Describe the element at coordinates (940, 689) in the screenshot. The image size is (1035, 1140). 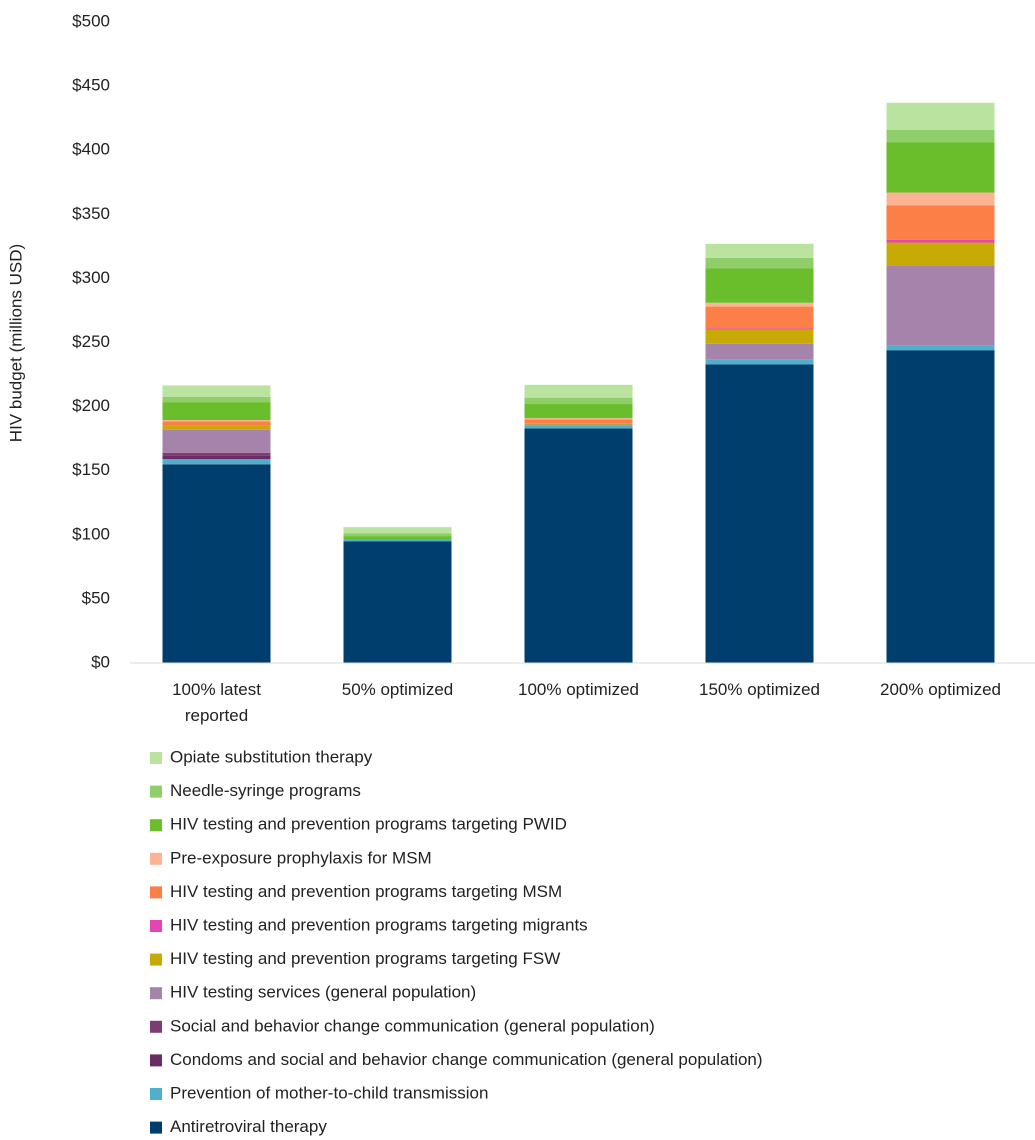
I see `x-tick-label: 200% optimized` at that location.